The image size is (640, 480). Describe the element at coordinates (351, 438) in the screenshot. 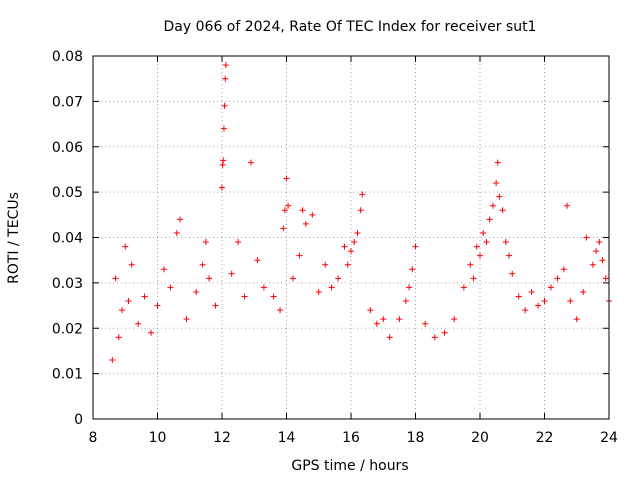

I see `x-tick-label: 16` at that location.